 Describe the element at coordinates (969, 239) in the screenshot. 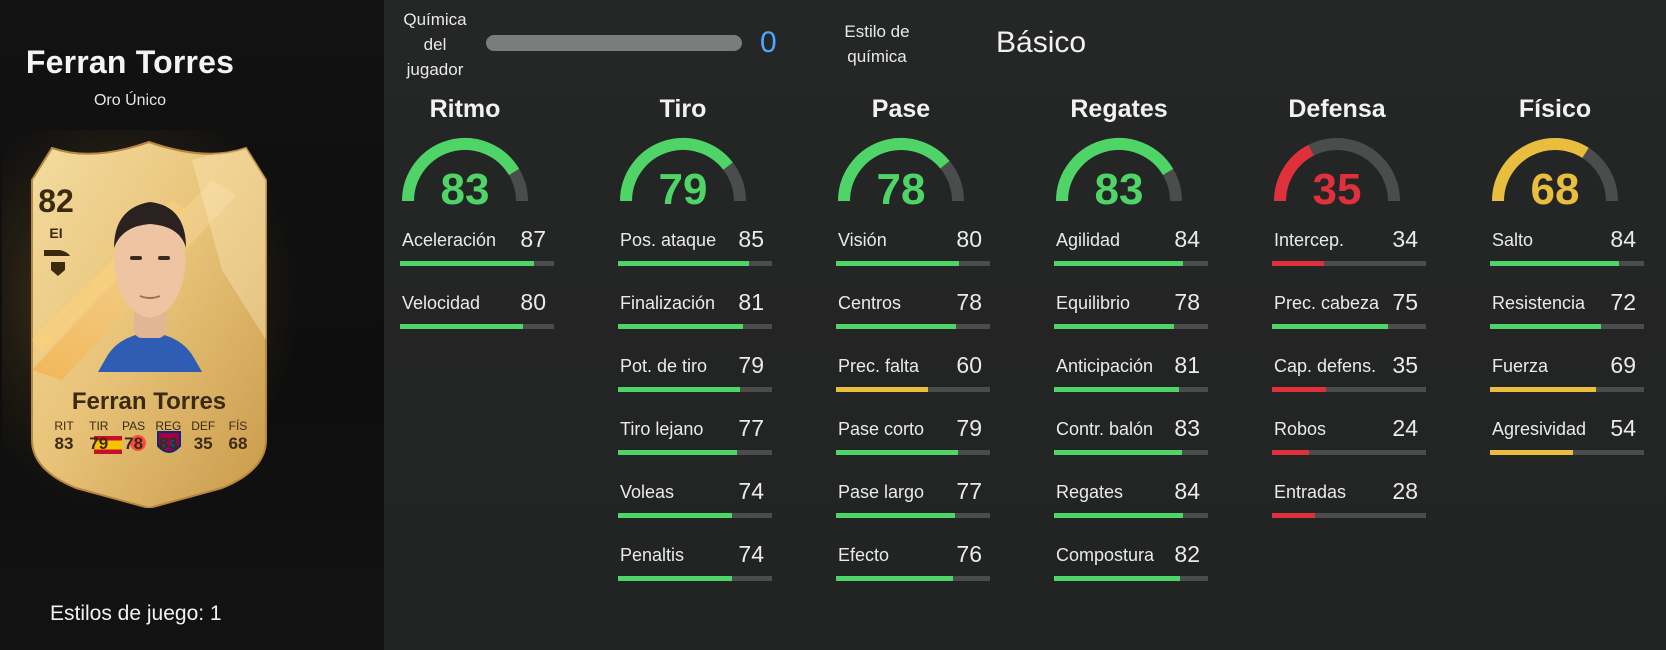

I see `stat-value: 80` at that location.